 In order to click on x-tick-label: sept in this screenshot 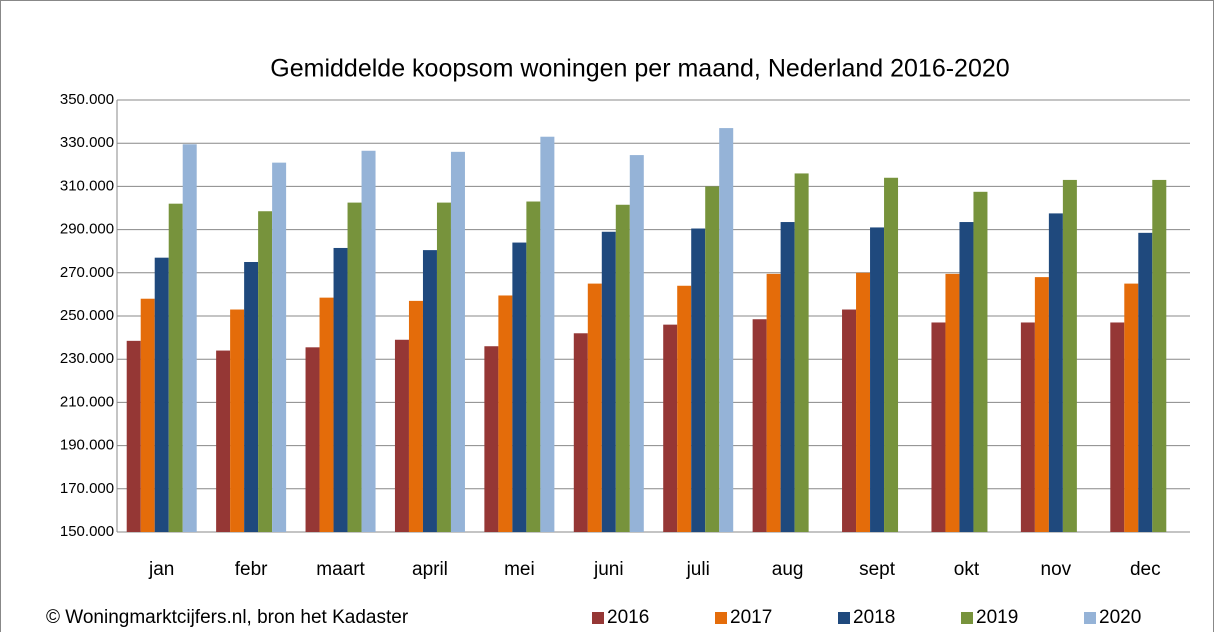, I will do `click(877, 569)`.